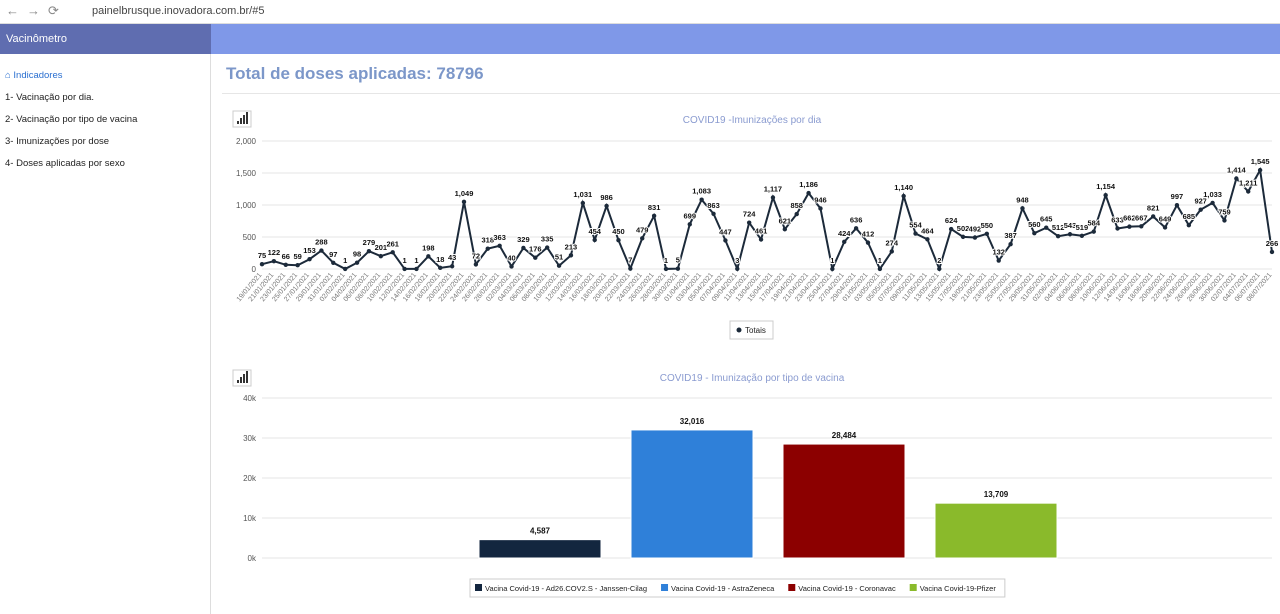 Image resolution: width=1280 pixels, height=614 pixels. What do you see at coordinates (745, 39) in the screenshot?
I see `top-bar` at bounding box center [745, 39].